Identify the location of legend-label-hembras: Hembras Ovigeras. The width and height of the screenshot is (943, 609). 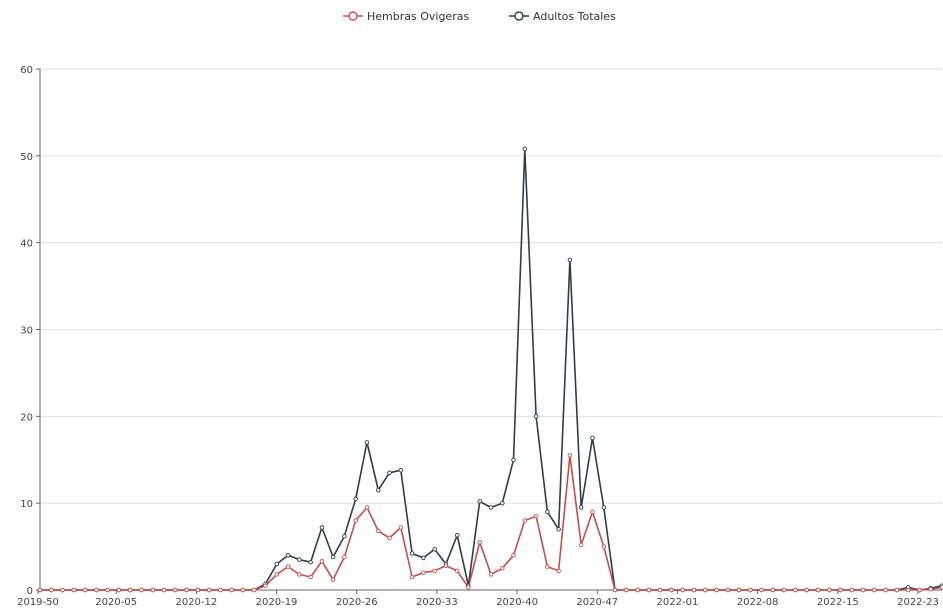
(418, 16).